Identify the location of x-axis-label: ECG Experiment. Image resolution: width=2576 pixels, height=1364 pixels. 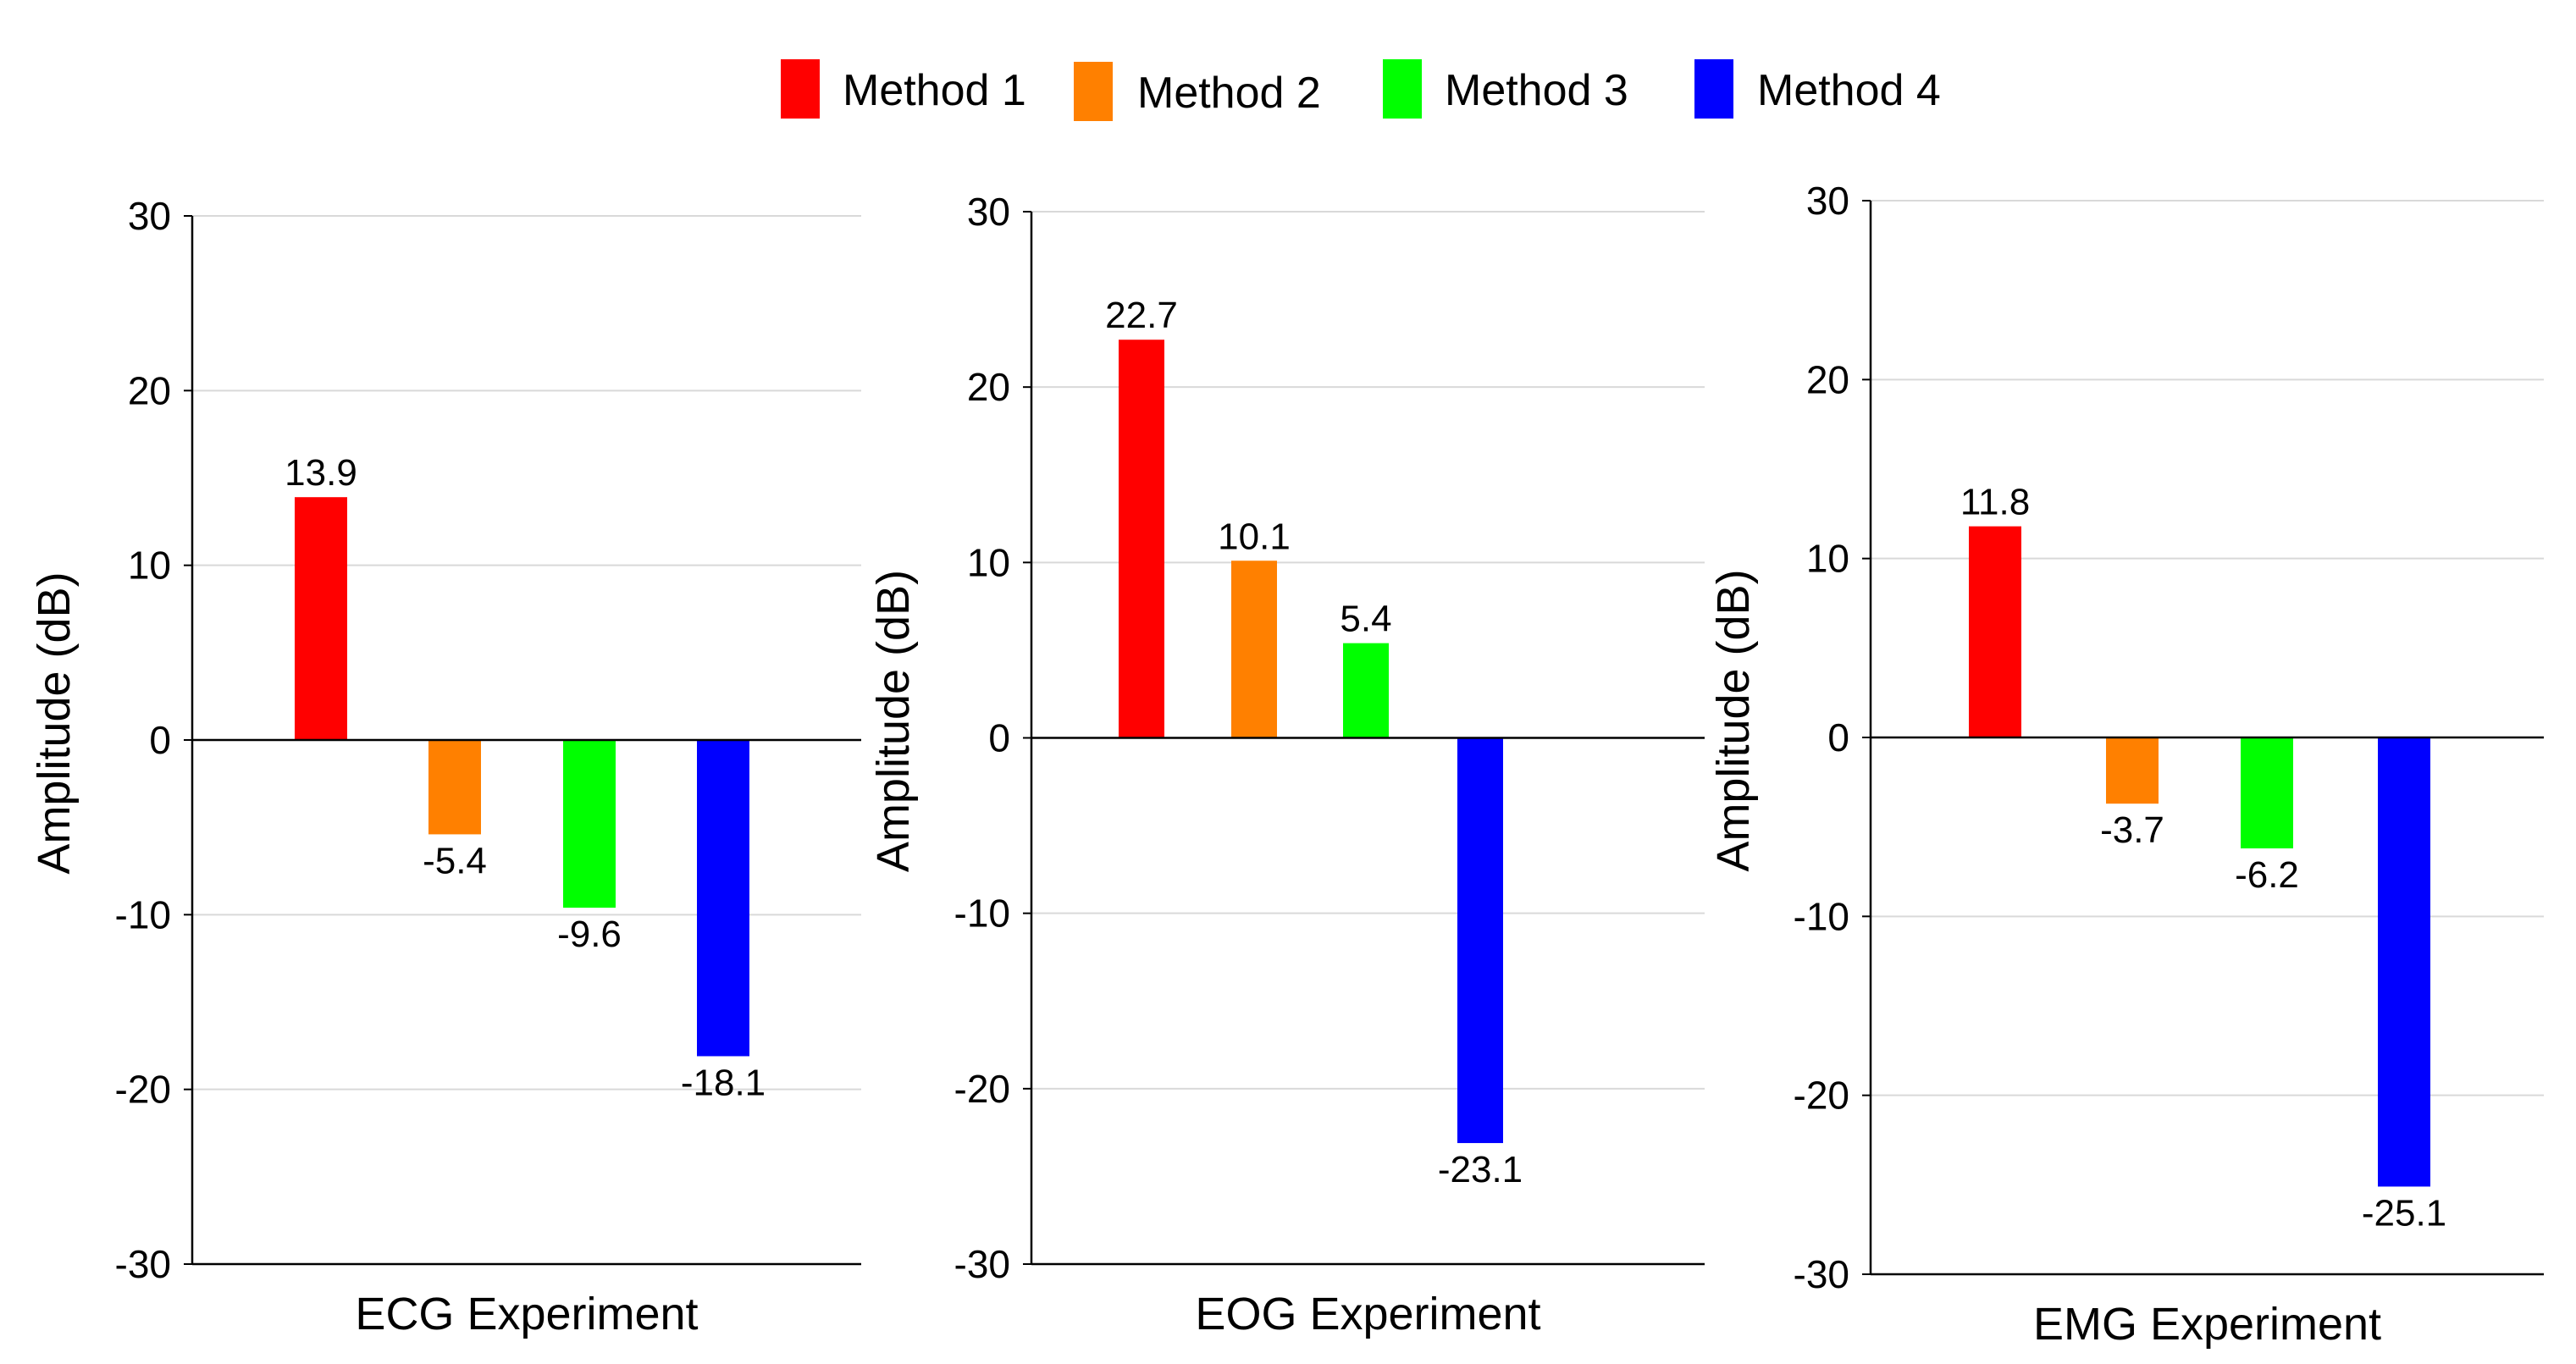
(526, 1314).